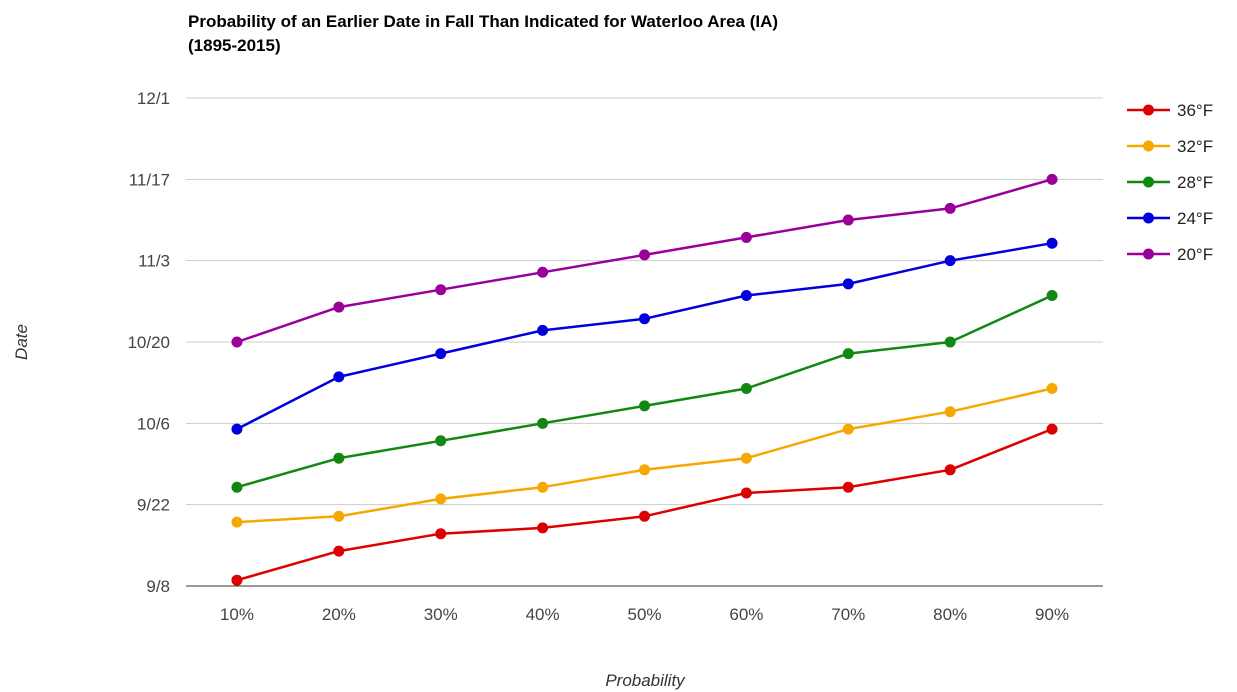 The image size is (1237, 692). I want to click on x-tick-label: 30%, so click(441, 614).